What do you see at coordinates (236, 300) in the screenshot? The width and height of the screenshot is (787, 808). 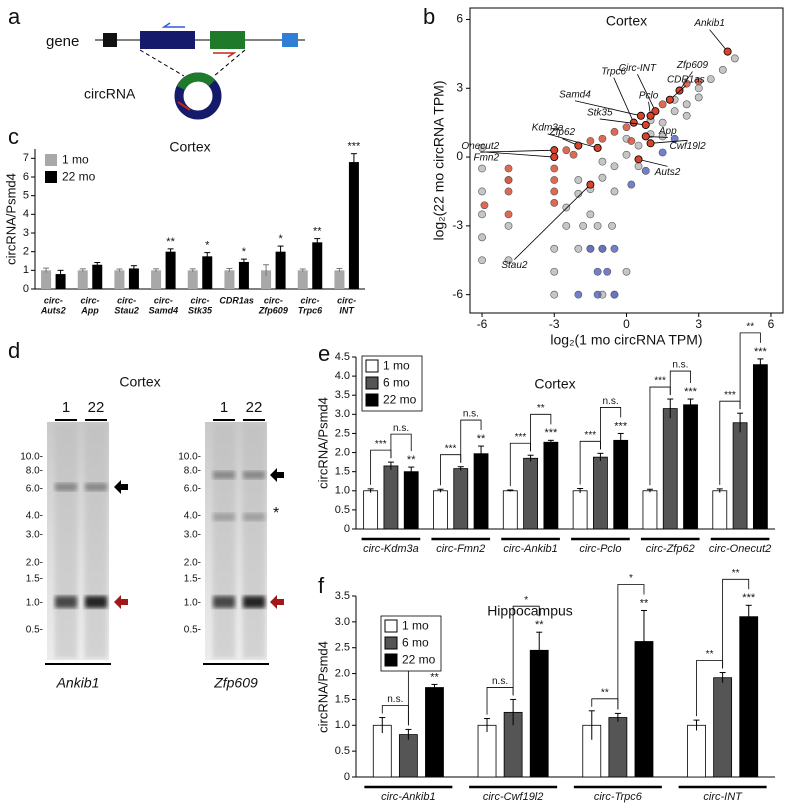 I see `x-tick-label: CDR1as` at bounding box center [236, 300].